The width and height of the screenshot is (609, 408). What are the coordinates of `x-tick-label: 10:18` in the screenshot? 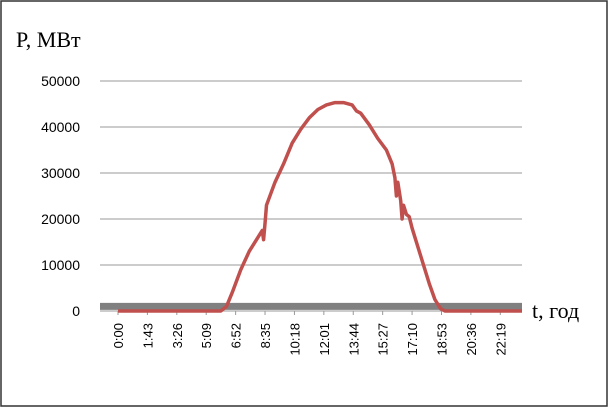 It's located at (294, 339).